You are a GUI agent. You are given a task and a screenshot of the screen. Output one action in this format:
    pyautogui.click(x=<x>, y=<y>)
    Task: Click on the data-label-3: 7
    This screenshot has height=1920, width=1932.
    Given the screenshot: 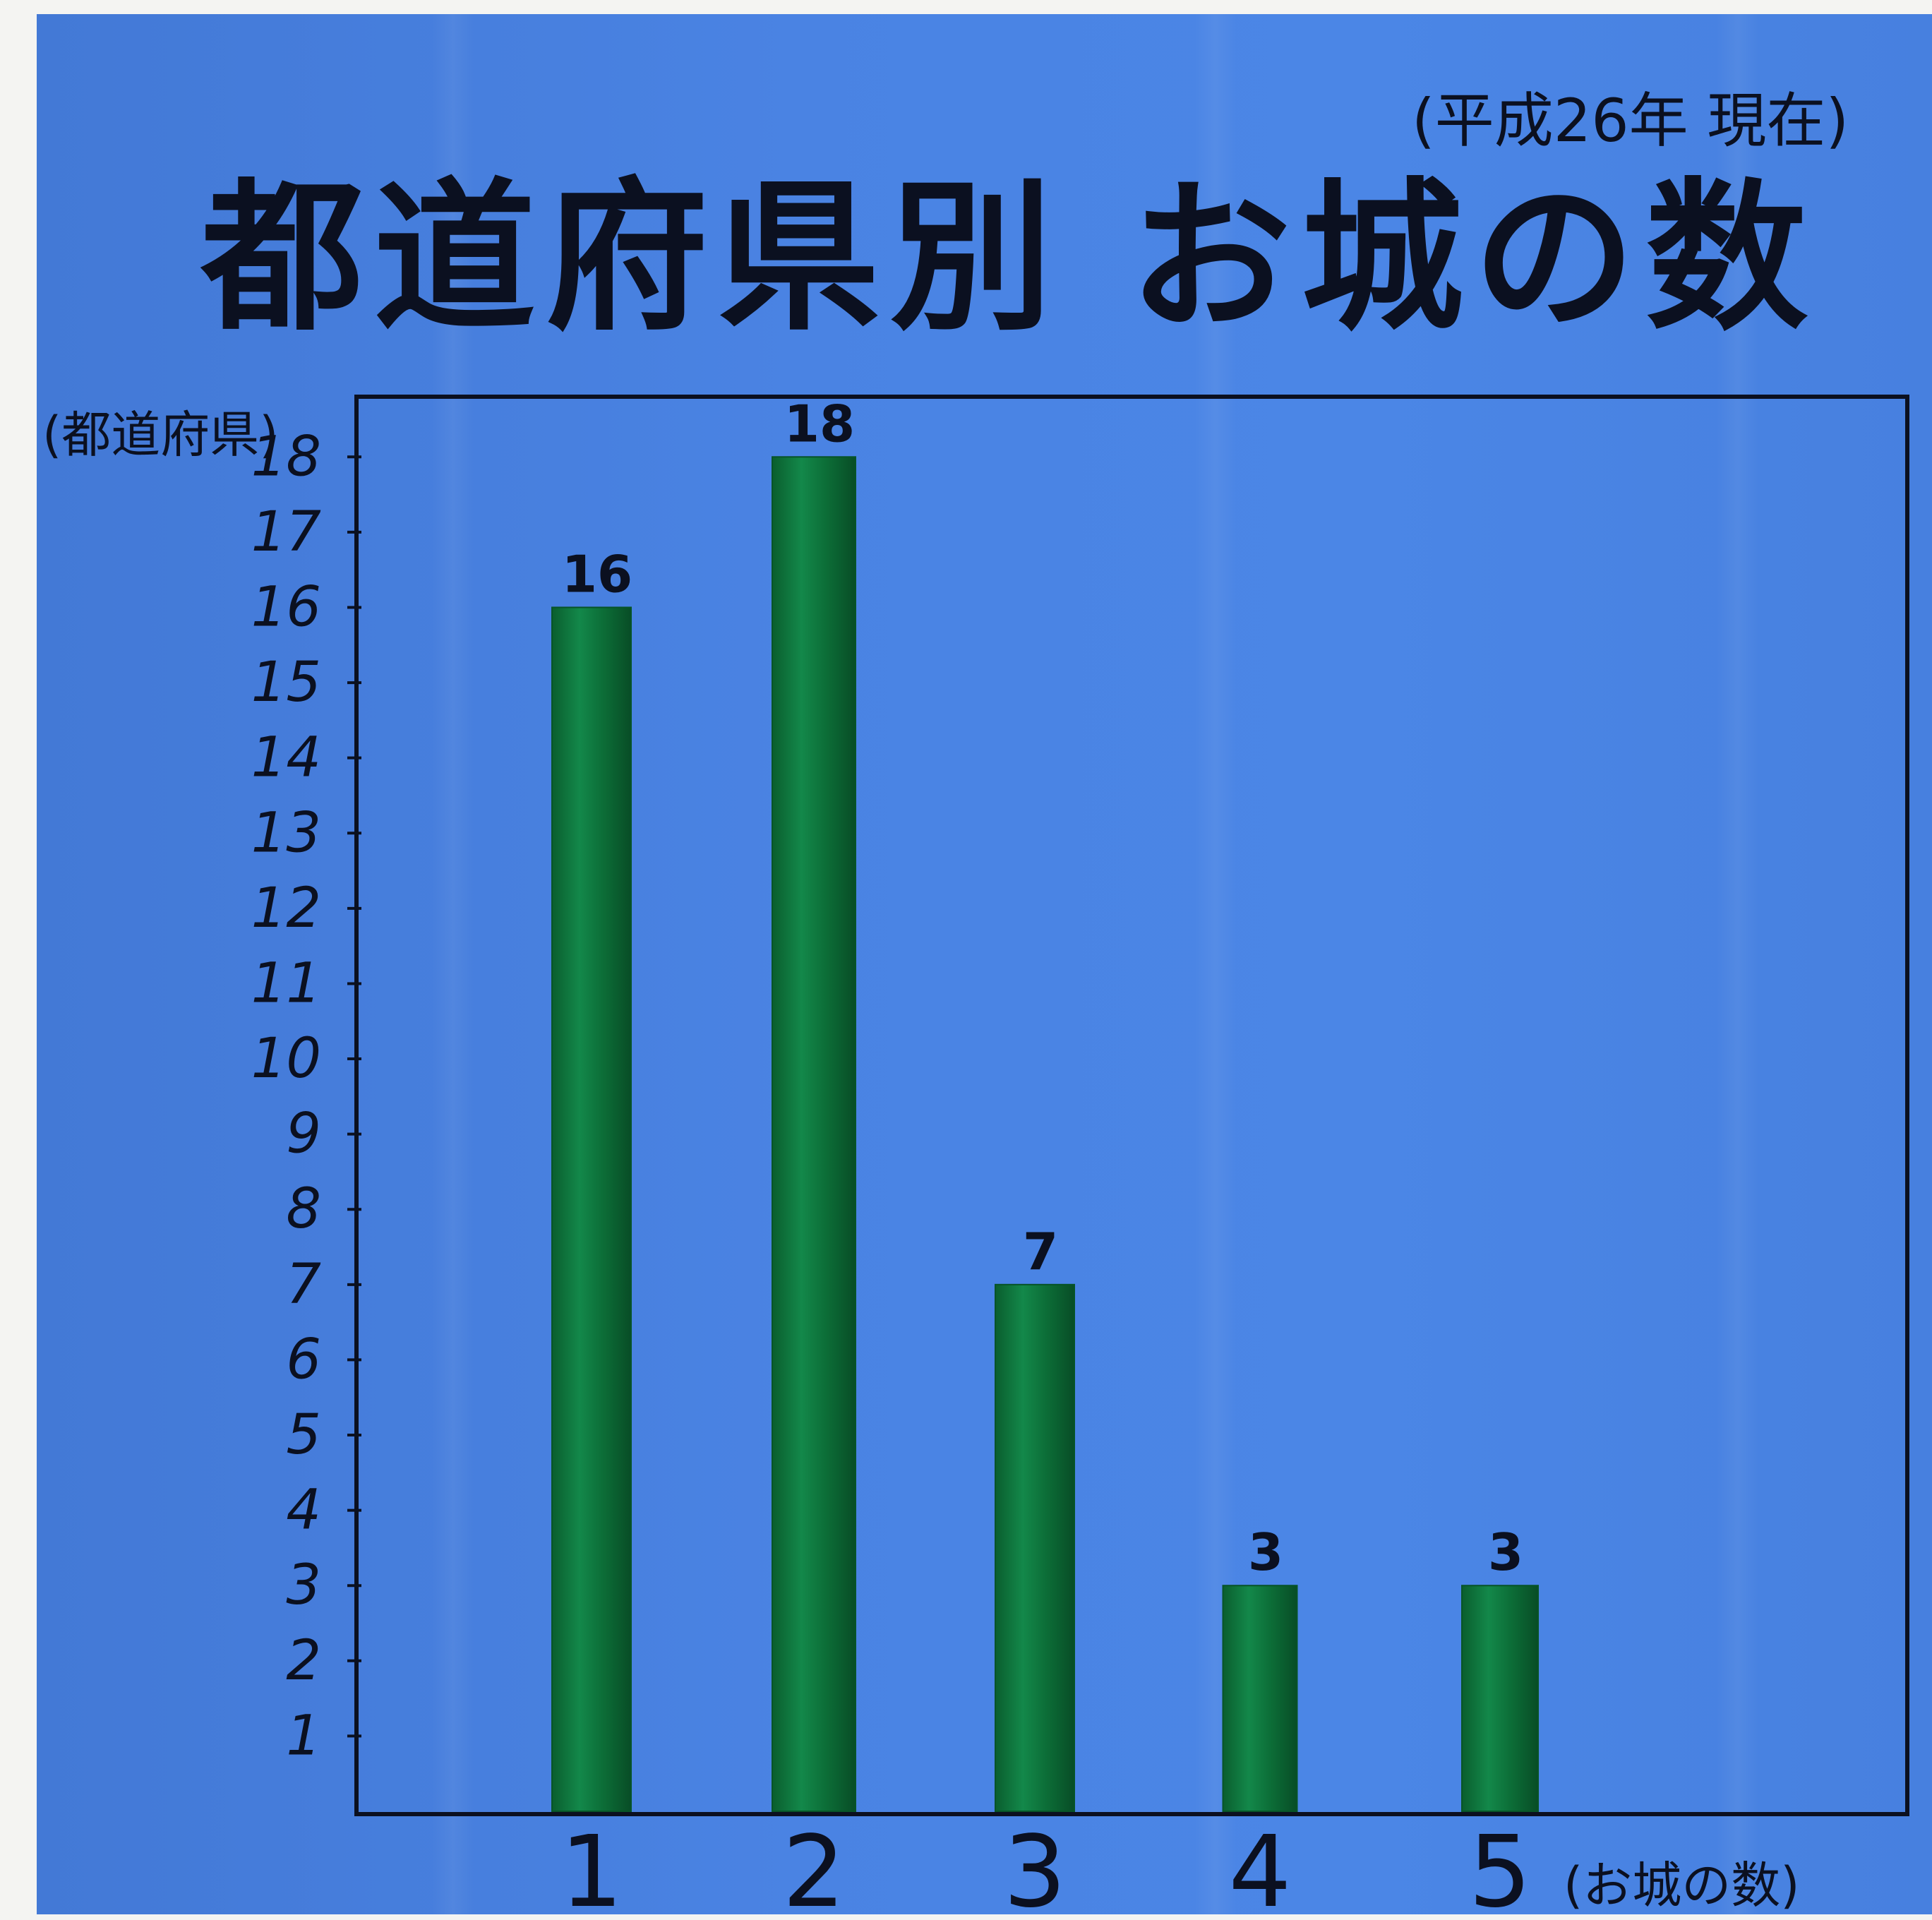 What is the action you would take?
    pyautogui.click(x=1041, y=1252)
    